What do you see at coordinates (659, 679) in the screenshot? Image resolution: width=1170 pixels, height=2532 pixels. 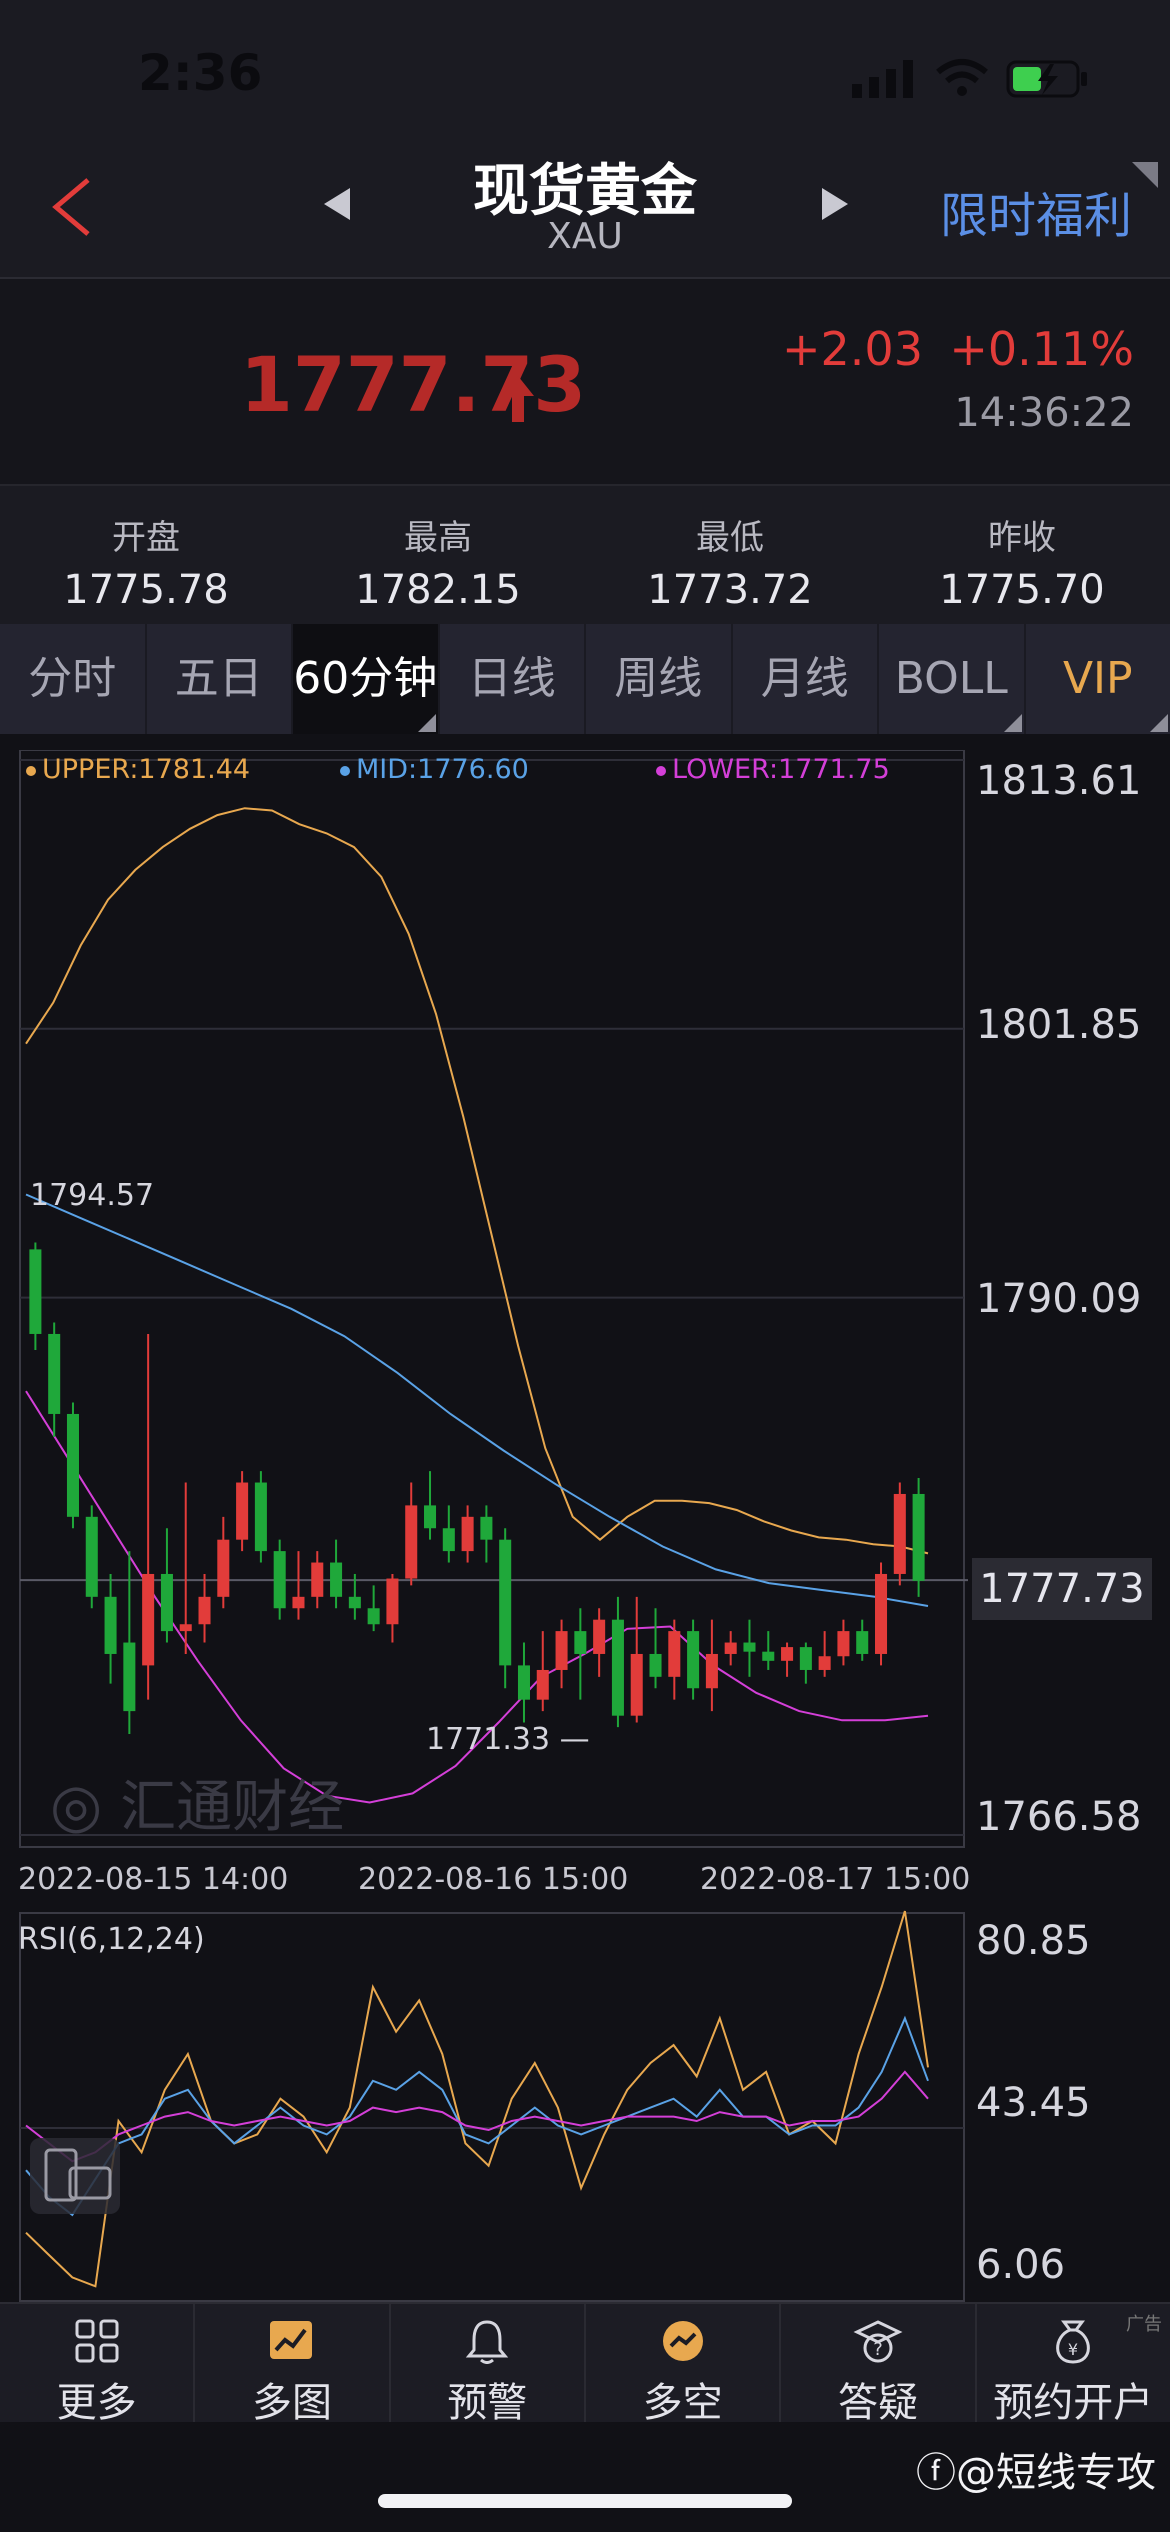 I see `tab-weekly: 周线` at bounding box center [659, 679].